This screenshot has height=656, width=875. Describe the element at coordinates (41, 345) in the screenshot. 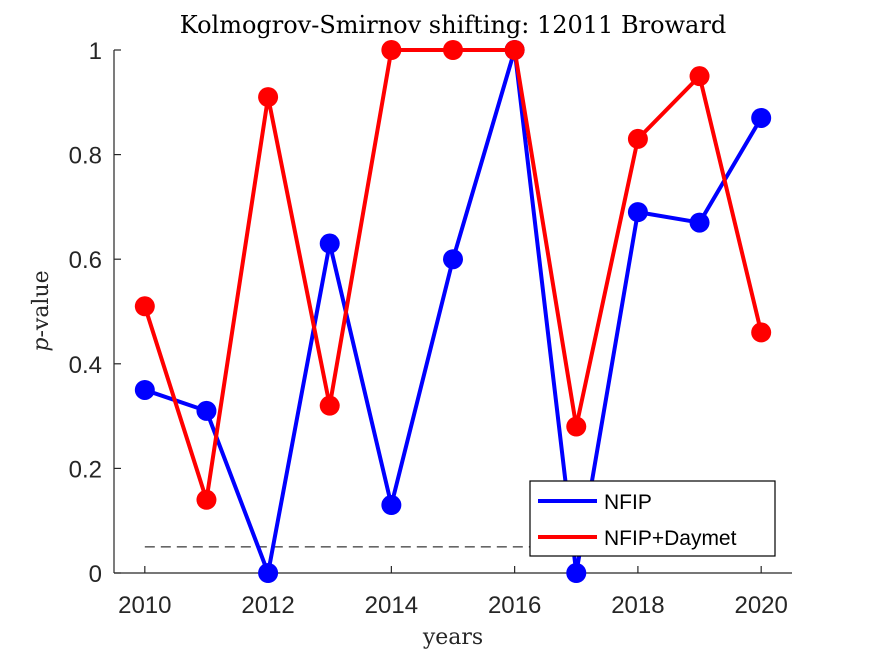

I see `y-axis-label-italic: p` at that location.